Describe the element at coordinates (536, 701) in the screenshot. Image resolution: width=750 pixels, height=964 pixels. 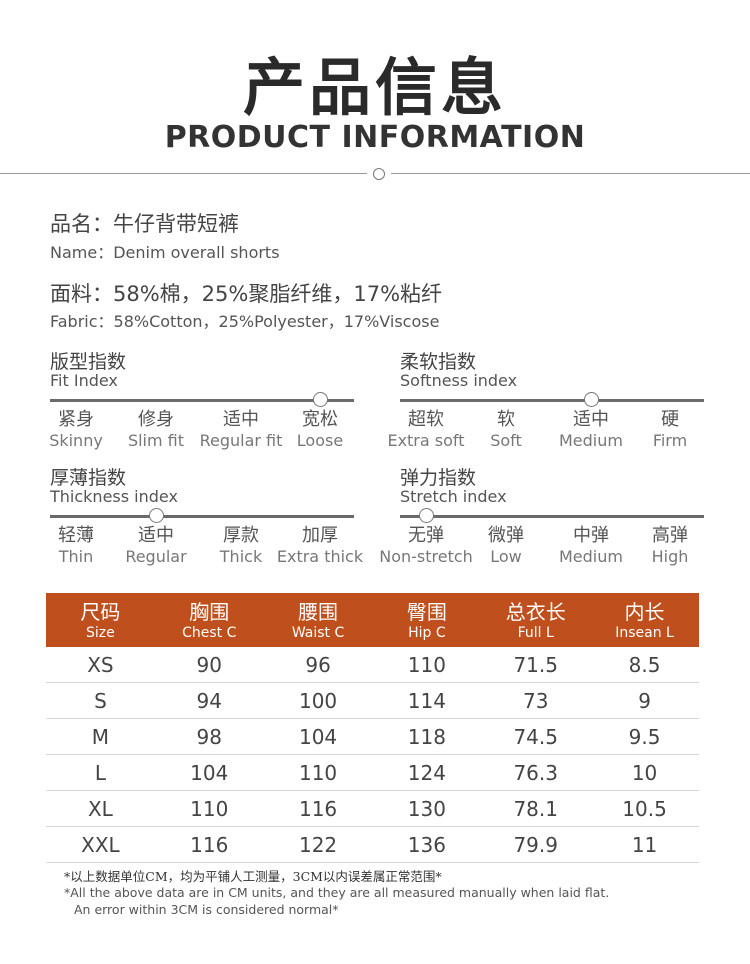
I see `table-cell: 73` at that location.